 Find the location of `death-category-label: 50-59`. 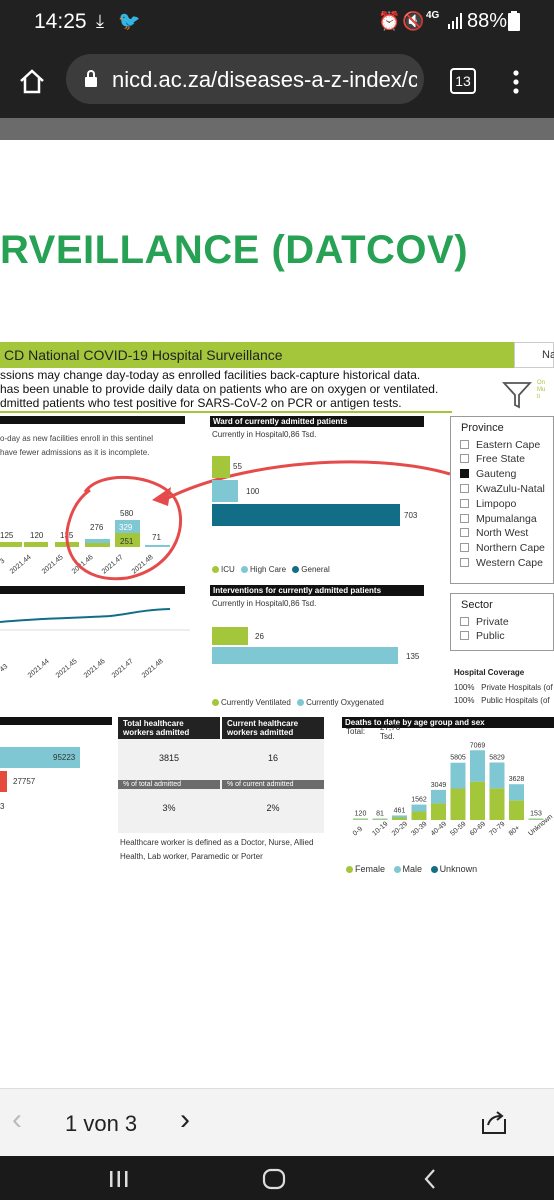

death-category-label: 50-59 is located at coordinates (458, 829).